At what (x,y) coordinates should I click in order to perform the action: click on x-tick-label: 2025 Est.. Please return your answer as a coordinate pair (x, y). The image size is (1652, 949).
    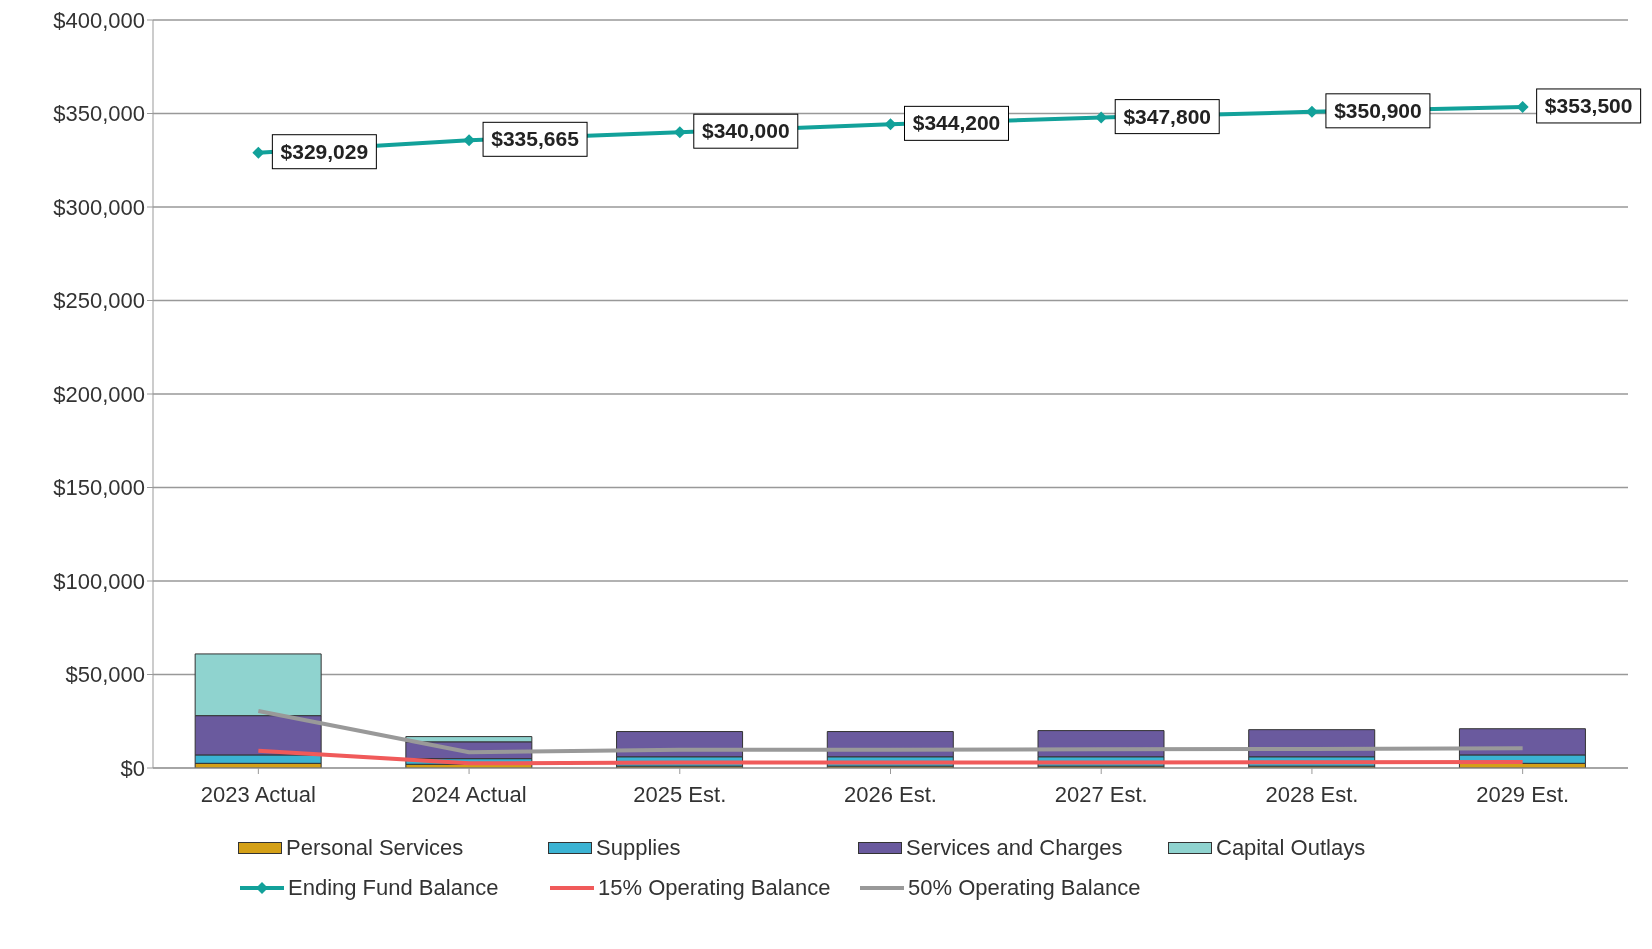
    Looking at the image, I should click on (680, 794).